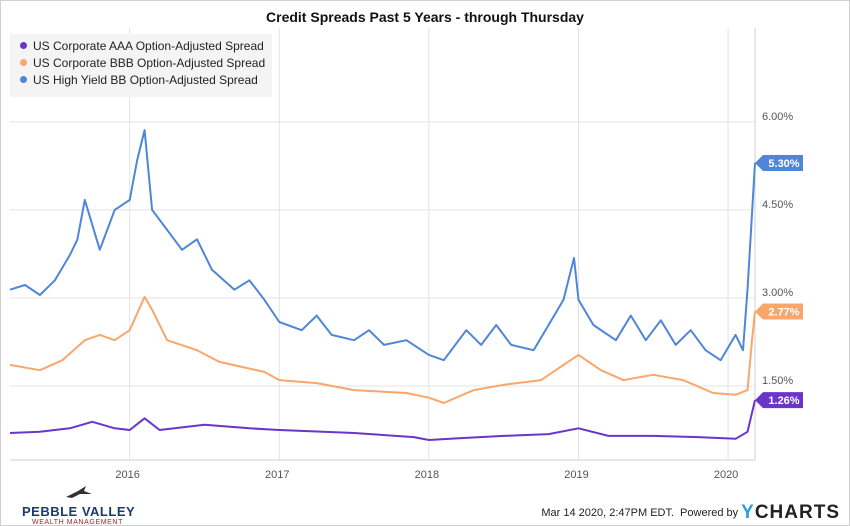 Image resolution: width=850 pixels, height=526 pixels. Describe the element at coordinates (149, 62) in the screenshot. I see `legend-label: US Corporate BBB Option-Adjusted Spread` at that location.